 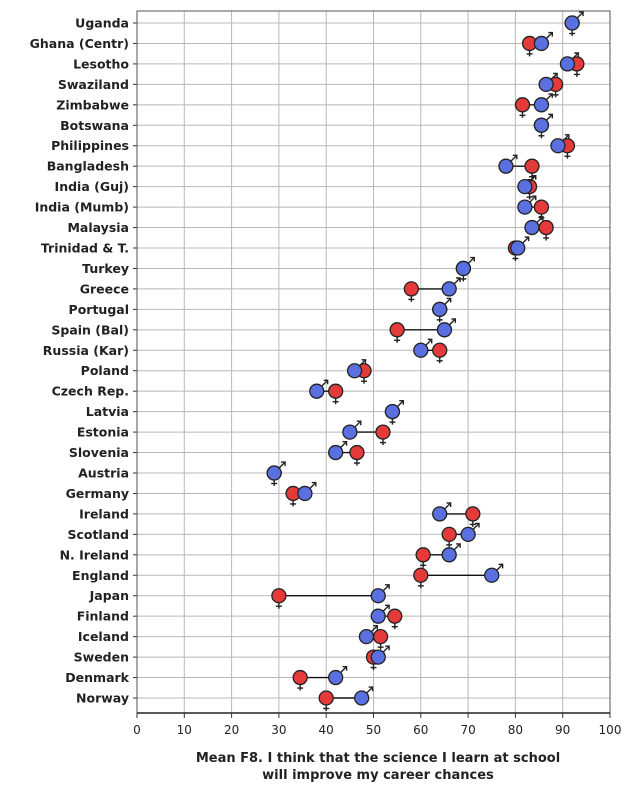 What do you see at coordinates (88, 166) in the screenshot?
I see `category-label: Bangladesh` at bounding box center [88, 166].